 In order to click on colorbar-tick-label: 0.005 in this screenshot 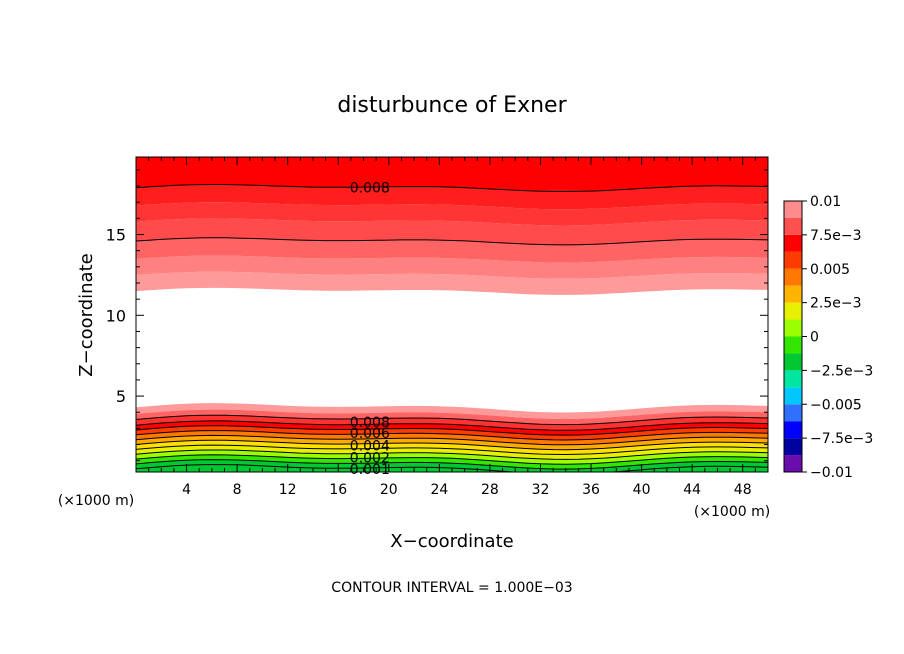, I will do `click(830, 270)`.